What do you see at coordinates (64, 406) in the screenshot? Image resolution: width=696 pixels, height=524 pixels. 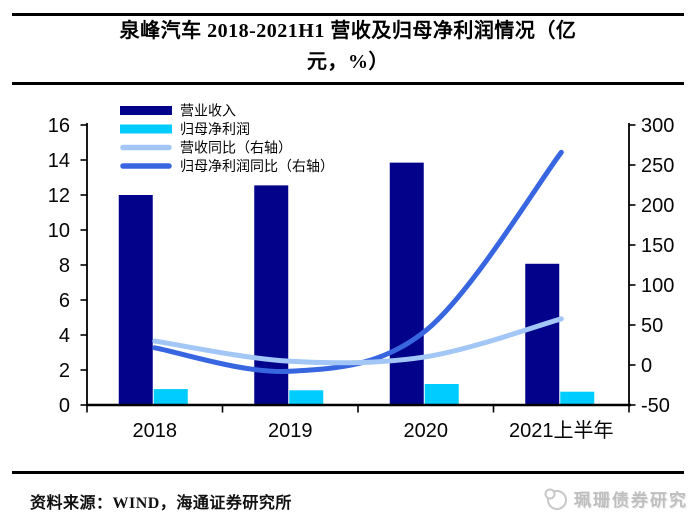 I see `left-axis-tick-label: 0` at bounding box center [64, 406].